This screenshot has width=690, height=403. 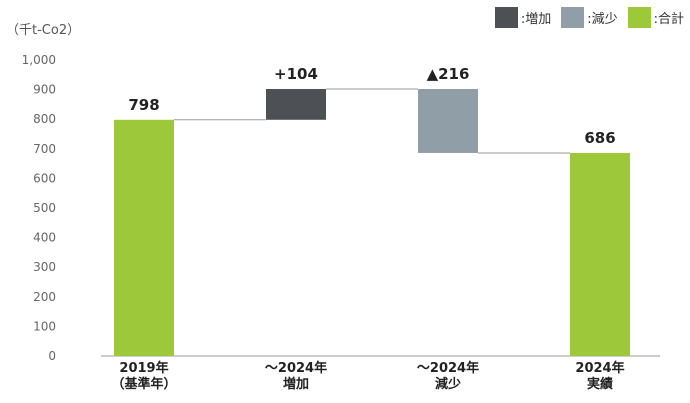 I want to click on y-tick-label: 500, so click(x=44, y=208).